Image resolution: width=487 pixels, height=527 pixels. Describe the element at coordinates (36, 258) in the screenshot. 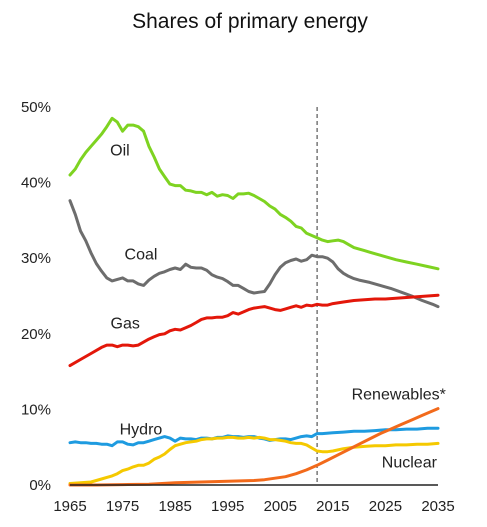

I see `y-tick-label: 30%` at that location.